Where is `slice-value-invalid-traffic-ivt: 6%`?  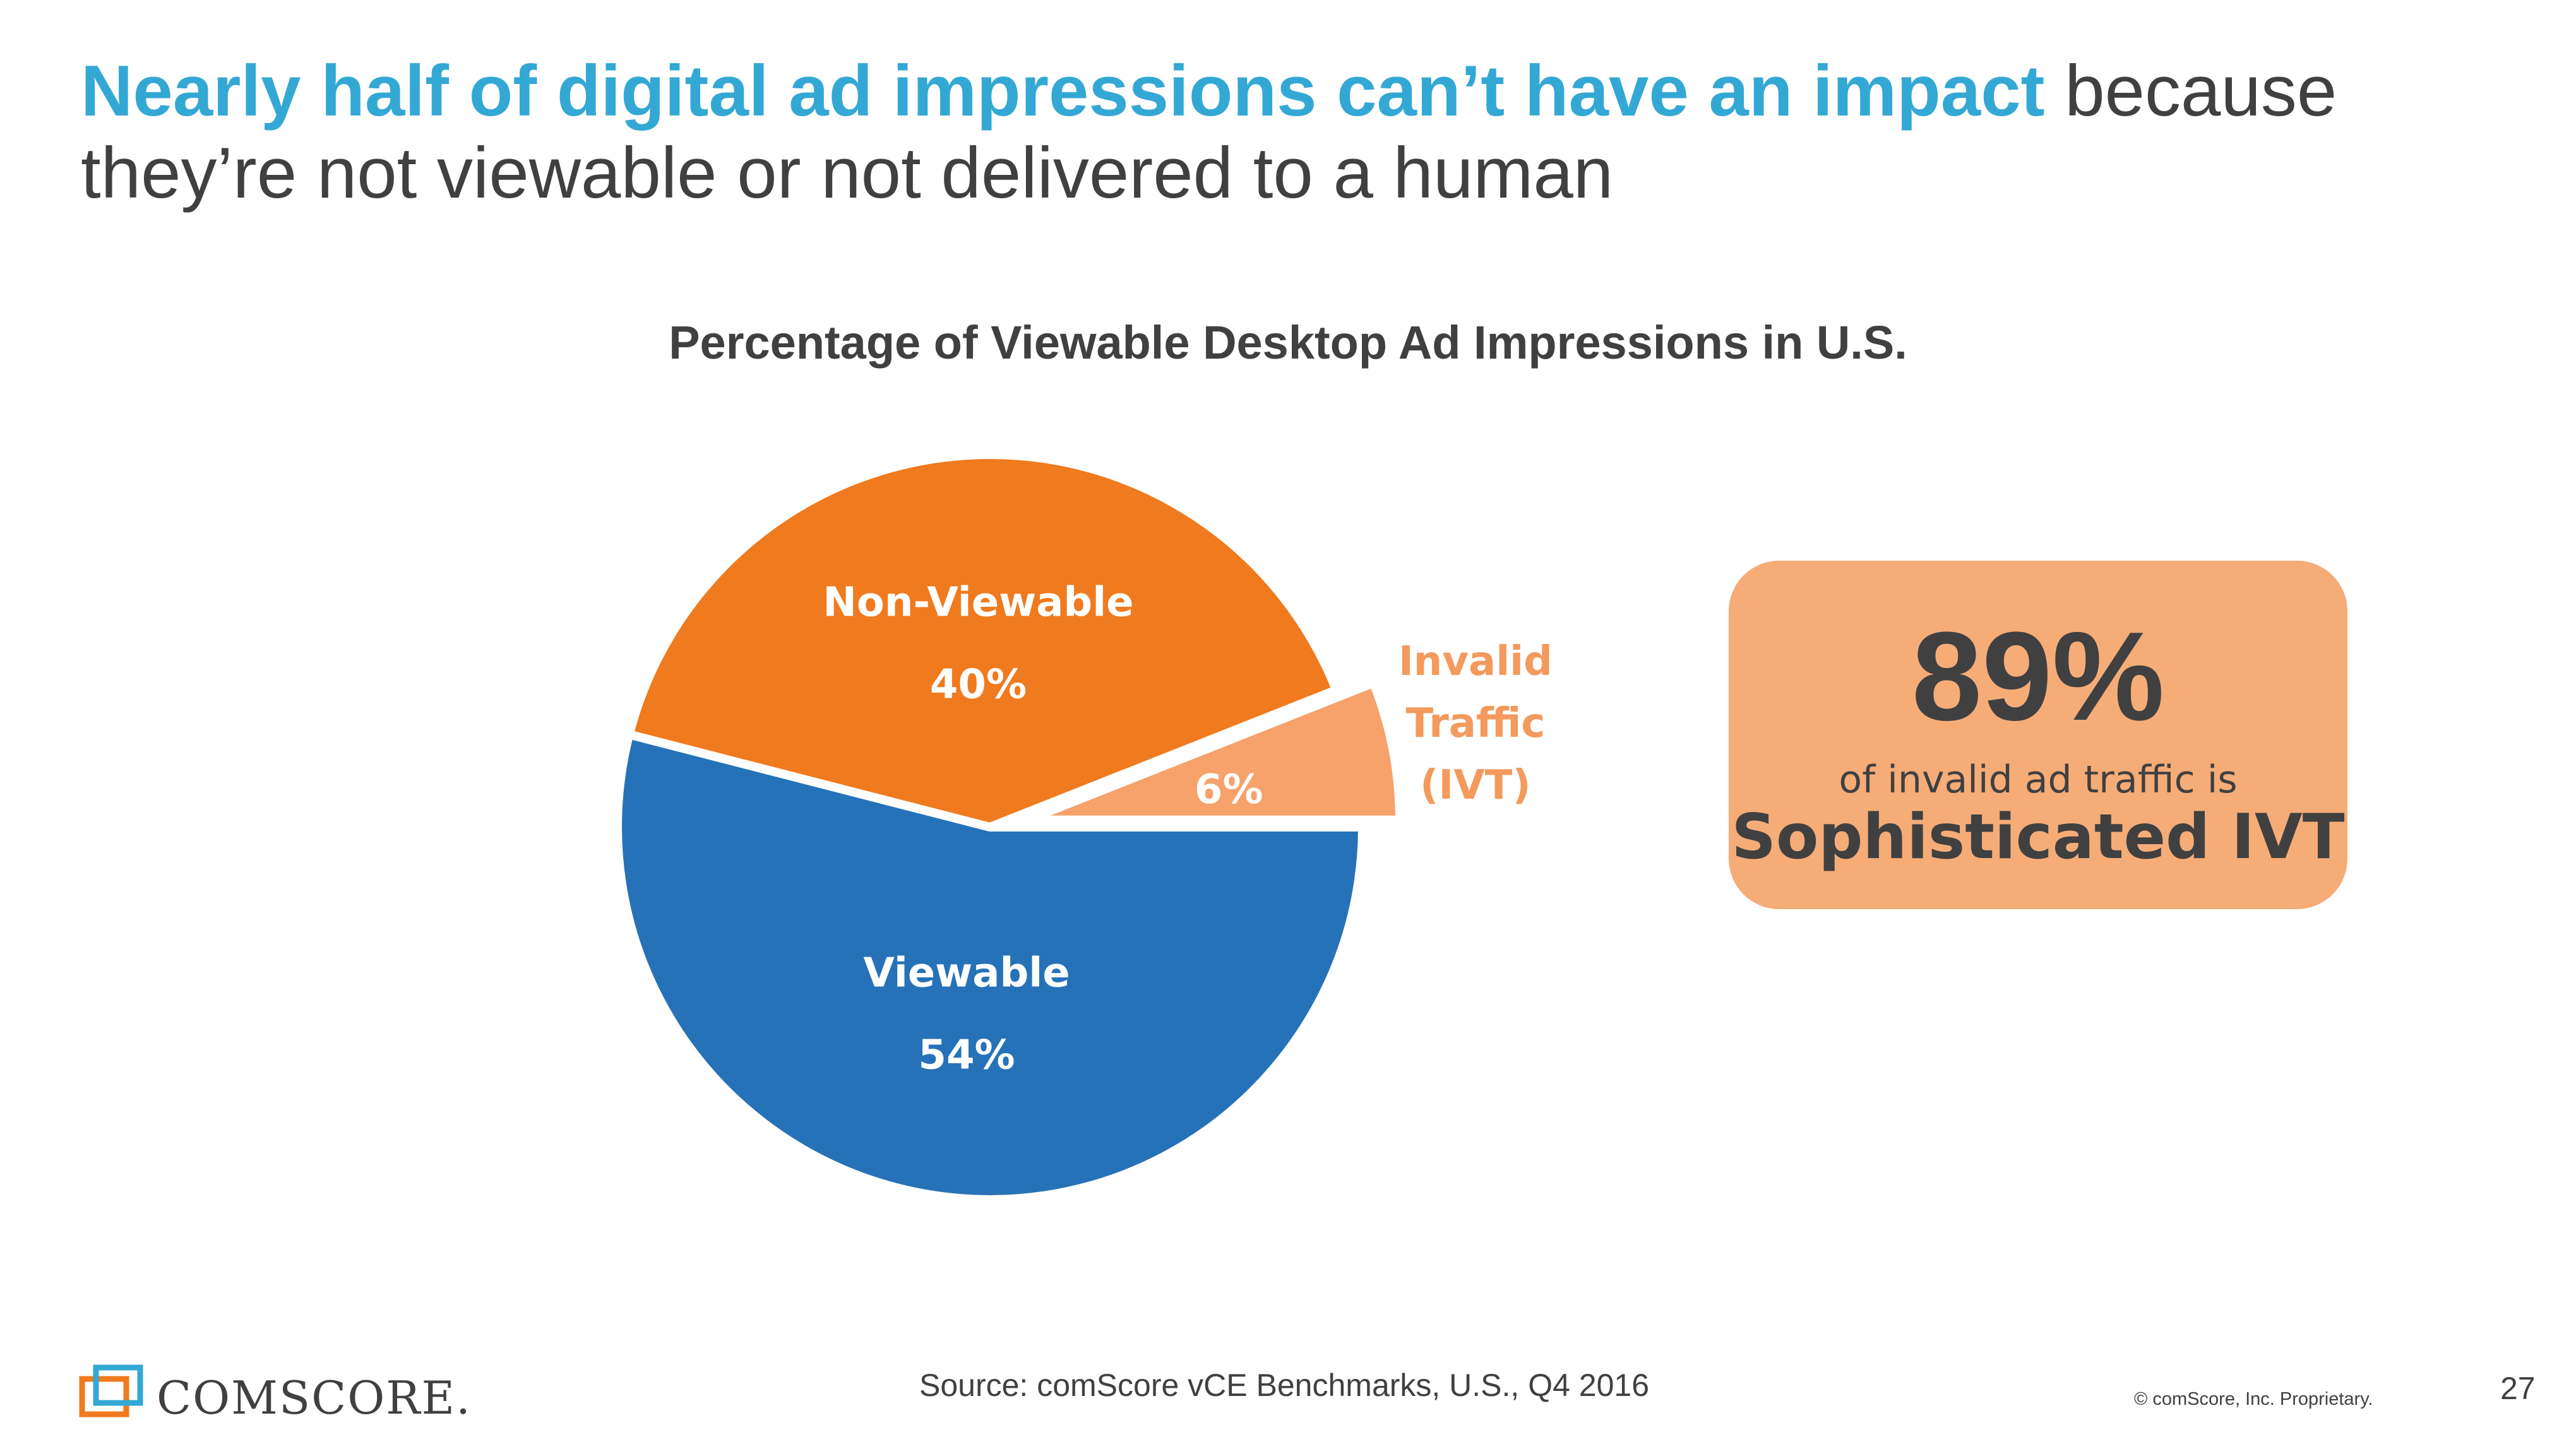 slice-value-invalid-traffic-ivt: 6% is located at coordinates (1229, 789).